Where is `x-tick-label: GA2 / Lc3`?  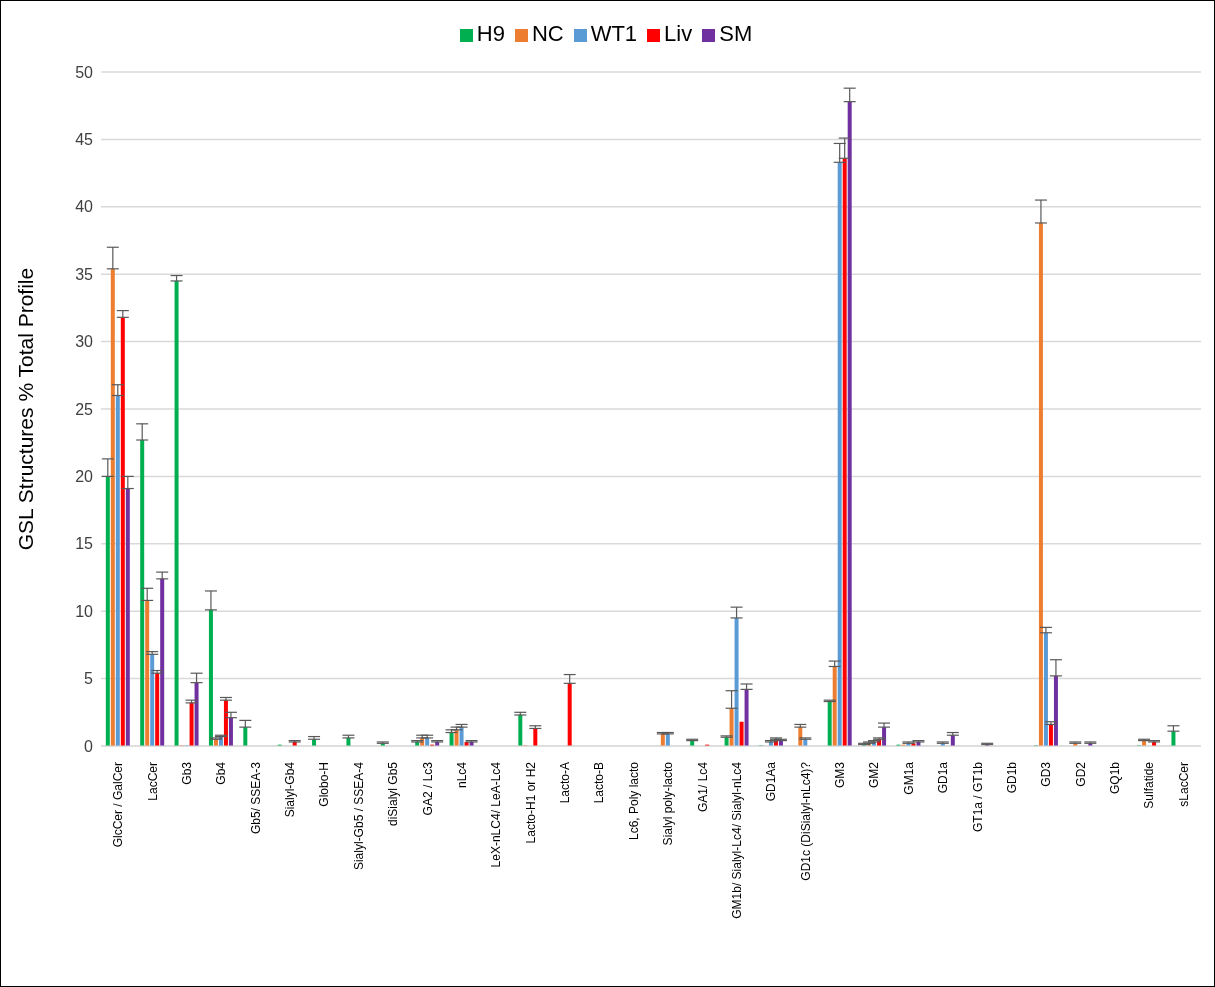 x-tick-label: GA2 / Lc3 is located at coordinates (427, 788).